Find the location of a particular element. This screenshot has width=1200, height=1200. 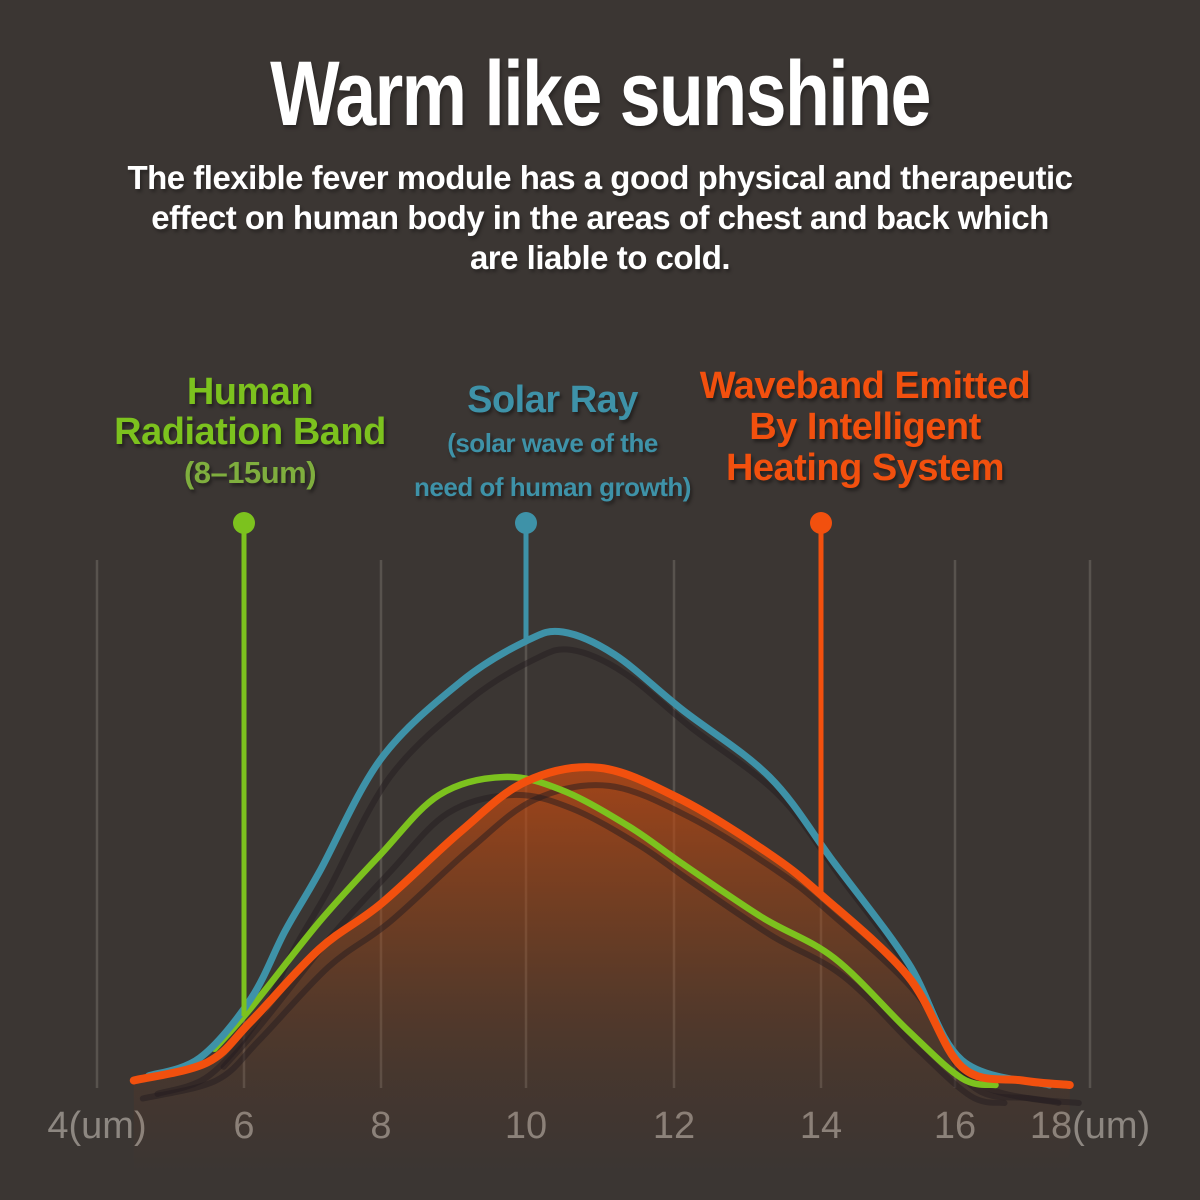

legend-human-line-2: Radiation Band is located at coordinates (250, 432).